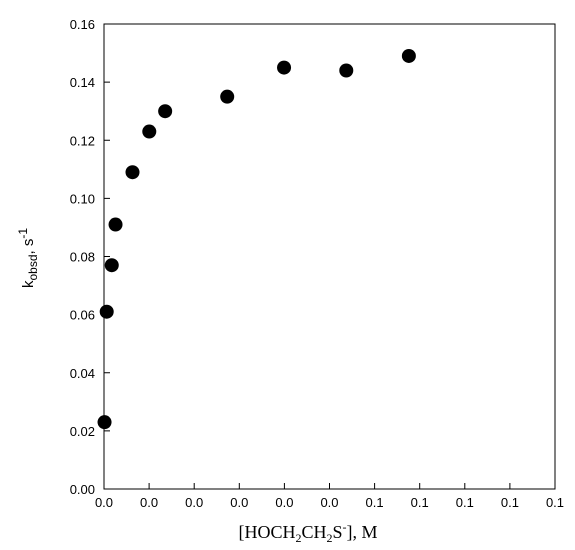 The image size is (575, 550). What do you see at coordinates (82, 140) in the screenshot?
I see `y-tick-label: 0.12` at bounding box center [82, 140].